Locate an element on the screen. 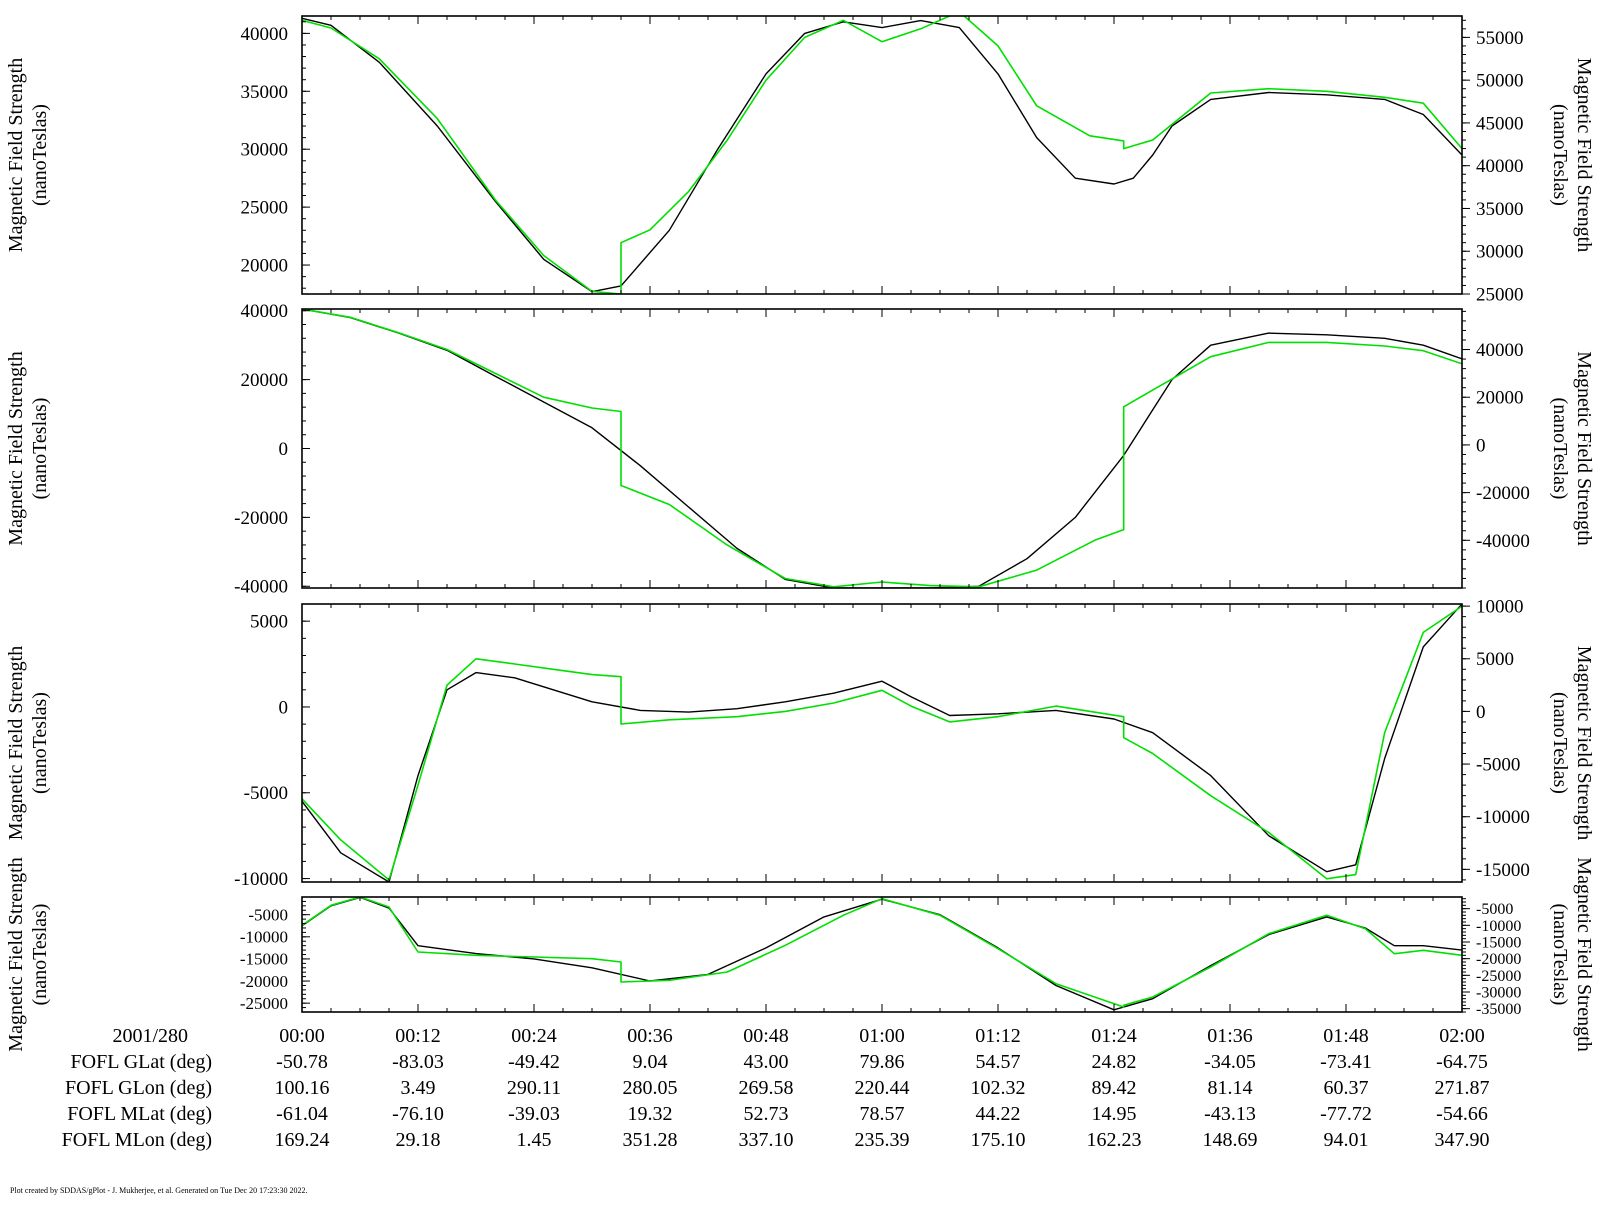  ephemeris-value: 162.23 is located at coordinates (1114, 1140).